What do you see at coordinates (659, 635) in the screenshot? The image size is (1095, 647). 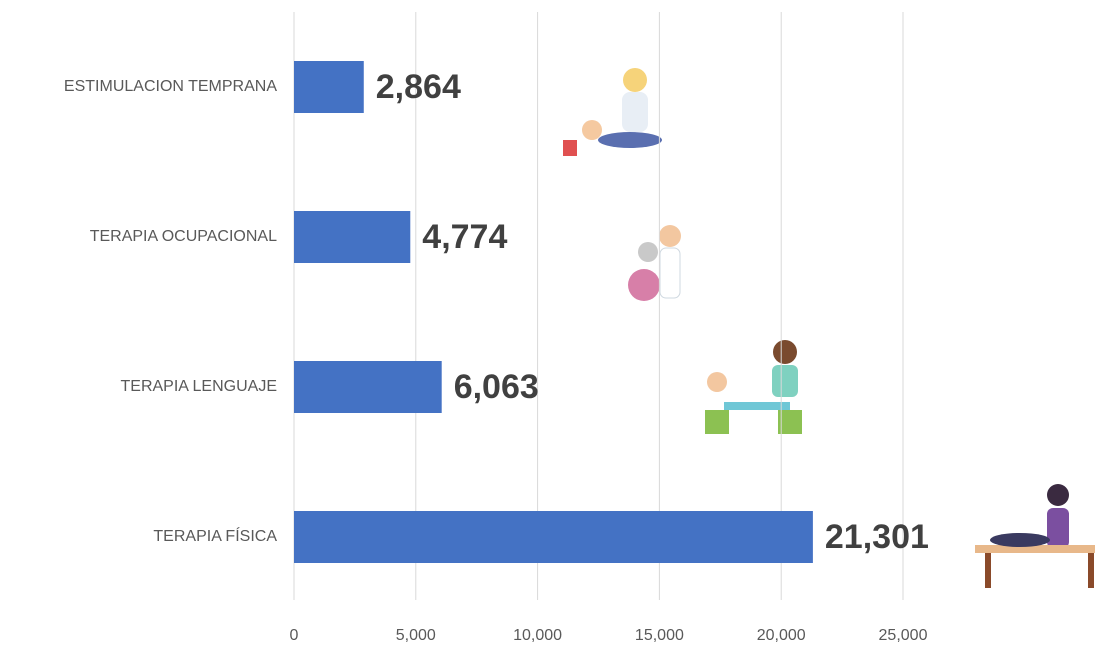 I see `x-tick-label: 15,000` at bounding box center [659, 635].